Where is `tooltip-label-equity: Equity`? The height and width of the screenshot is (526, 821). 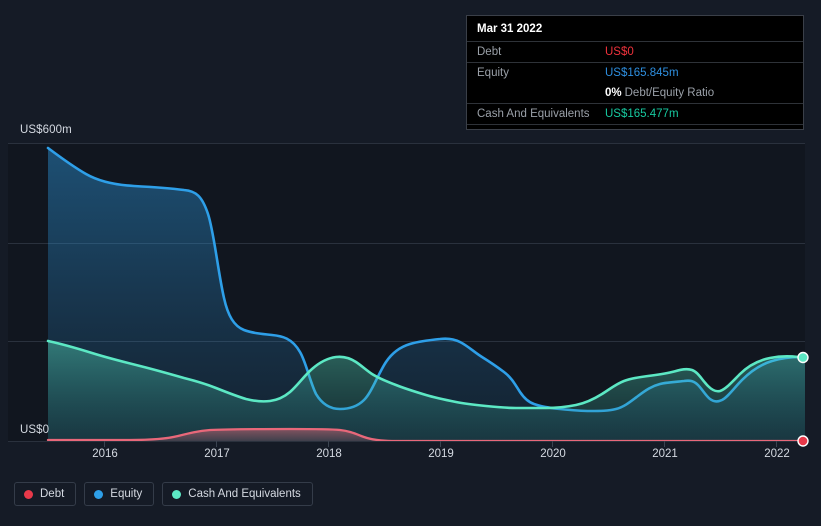
tooltip-label-equity: Equity is located at coordinates (493, 73).